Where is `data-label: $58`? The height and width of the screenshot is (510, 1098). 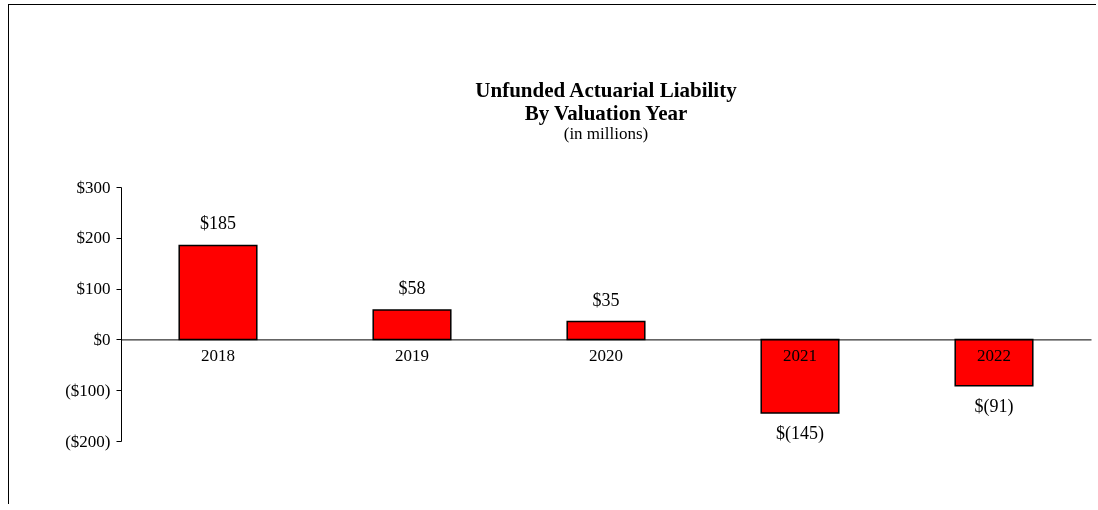
data-label: $58 is located at coordinates (412, 287).